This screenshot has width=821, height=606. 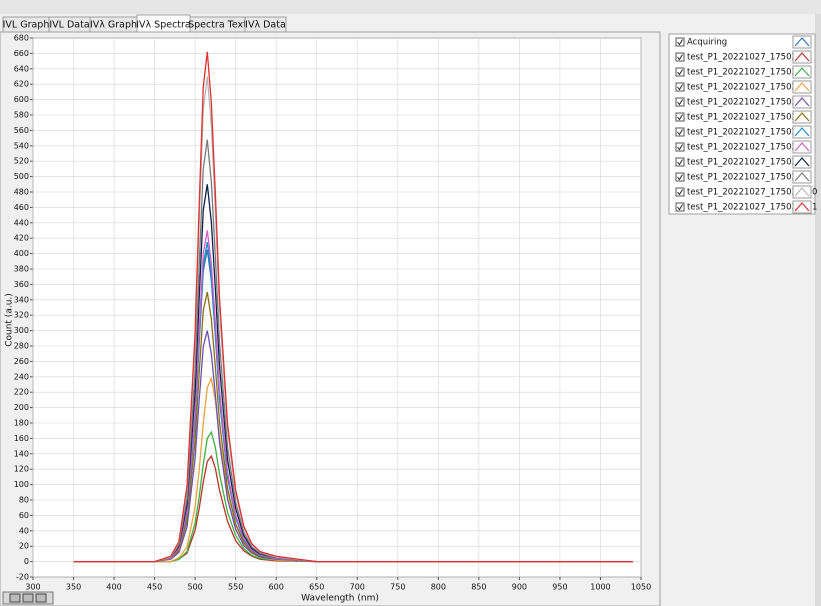 I want to click on legend-label: test_P1_20221027_175029_3, so click(x=749, y=88).